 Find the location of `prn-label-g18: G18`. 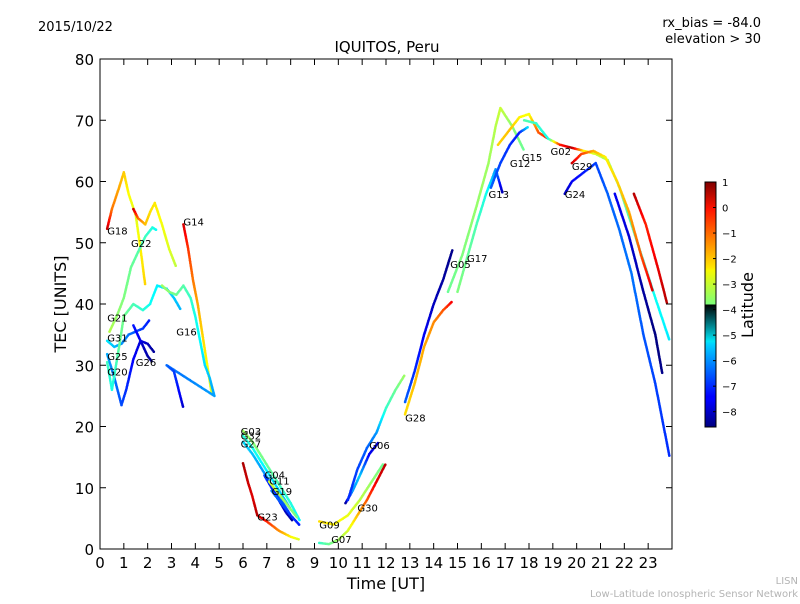

prn-label-g18: G18 is located at coordinates (117, 232).